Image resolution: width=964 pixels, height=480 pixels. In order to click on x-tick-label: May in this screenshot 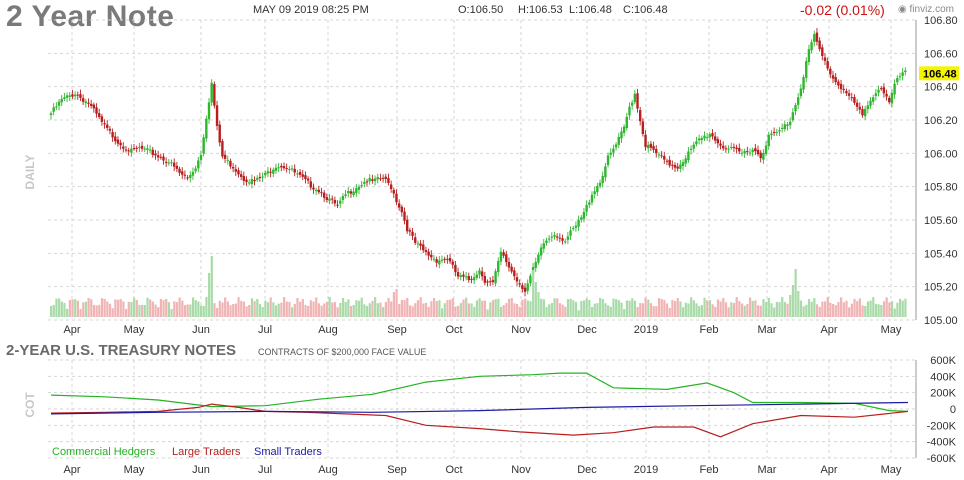, I will do `click(891, 330)`.